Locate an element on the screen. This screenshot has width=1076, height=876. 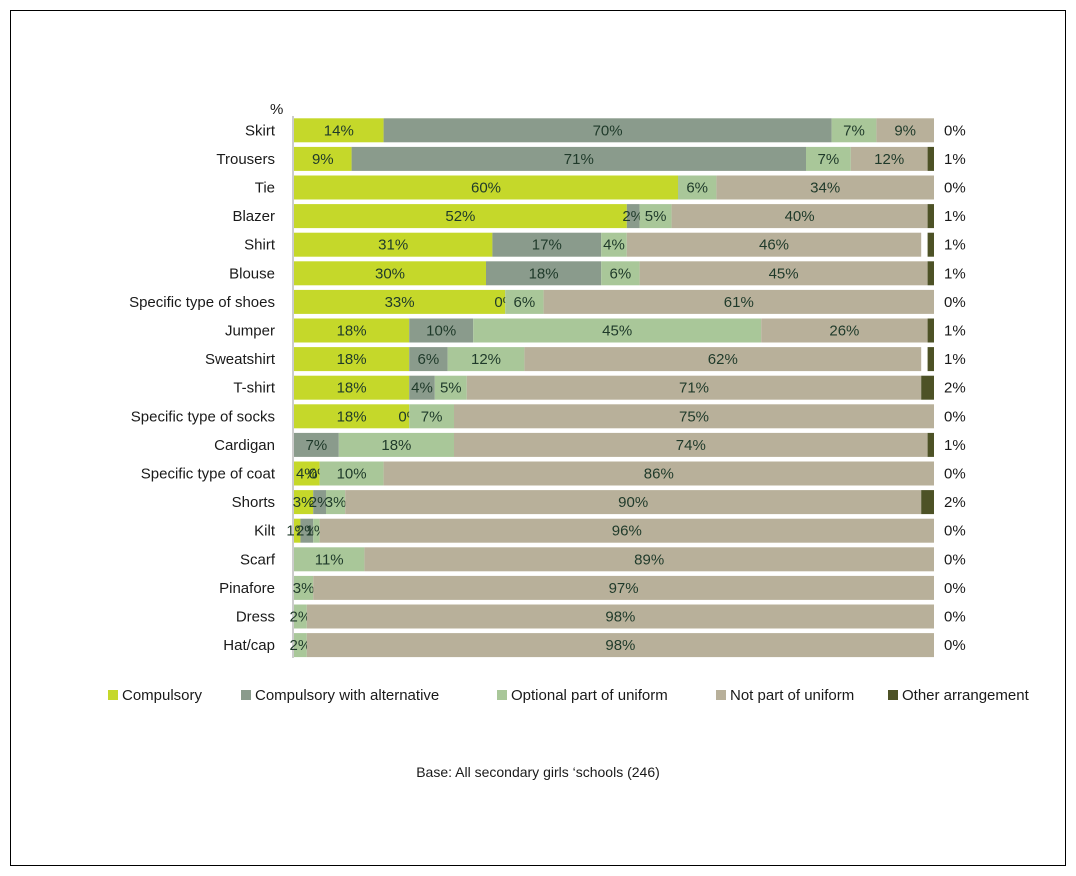
bar-t-shirt-compulsory-with-alternative is located at coordinates (422, 387).